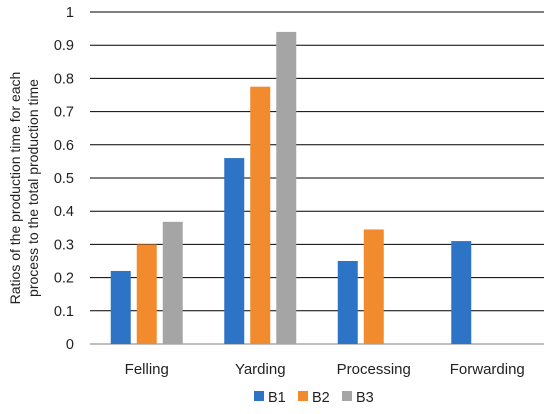  What do you see at coordinates (64, 245) in the screenshot?
I see `y-tick-label: 0.3` at bounding box center [64, 245].